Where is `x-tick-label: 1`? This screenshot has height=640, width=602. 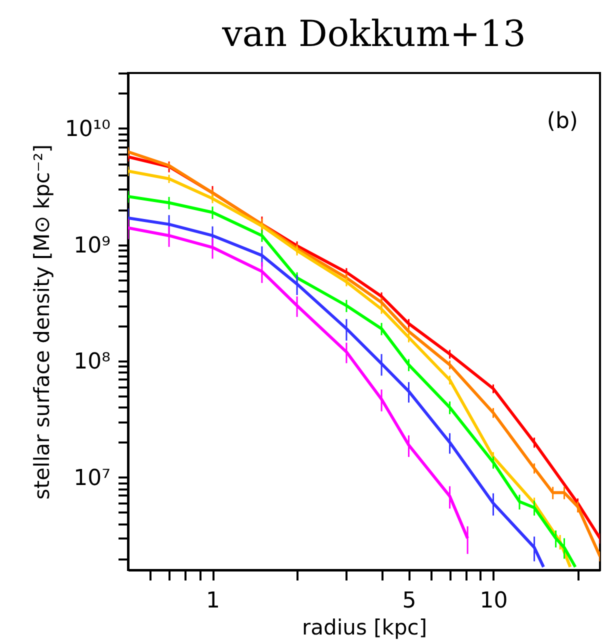
x-tick-label: 1 is located at coordinates (213, 601).